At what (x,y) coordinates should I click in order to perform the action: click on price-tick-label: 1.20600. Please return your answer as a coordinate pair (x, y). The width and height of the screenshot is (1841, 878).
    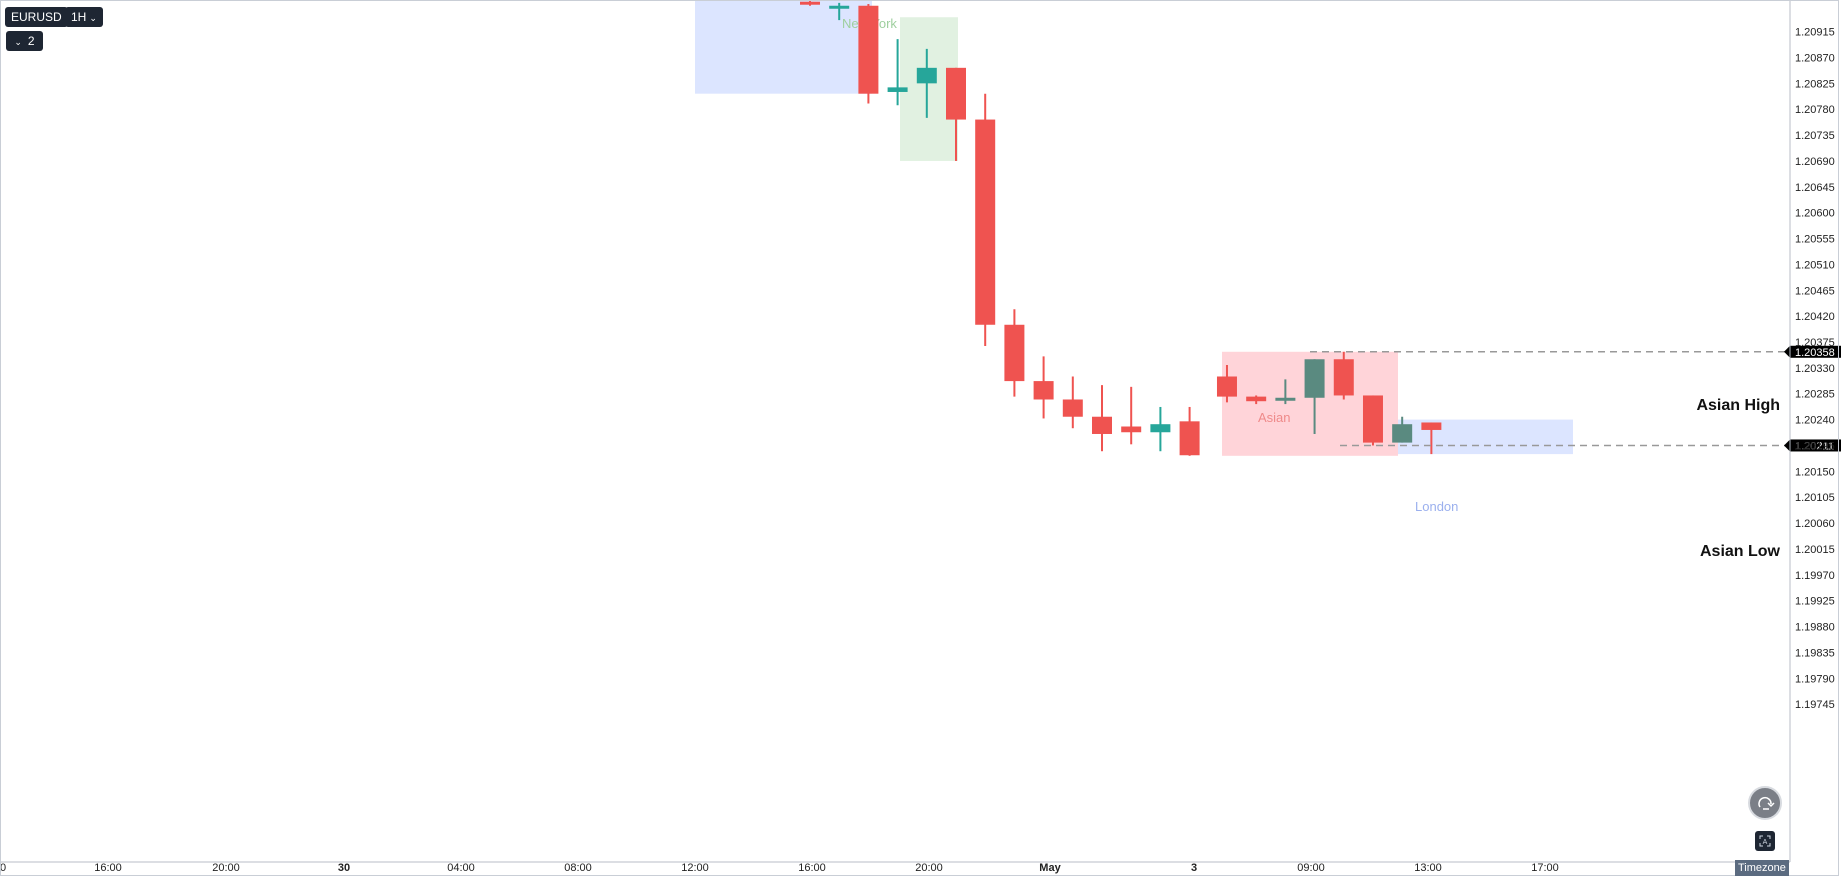
    Looking at the image, I should click on (1815, 214).